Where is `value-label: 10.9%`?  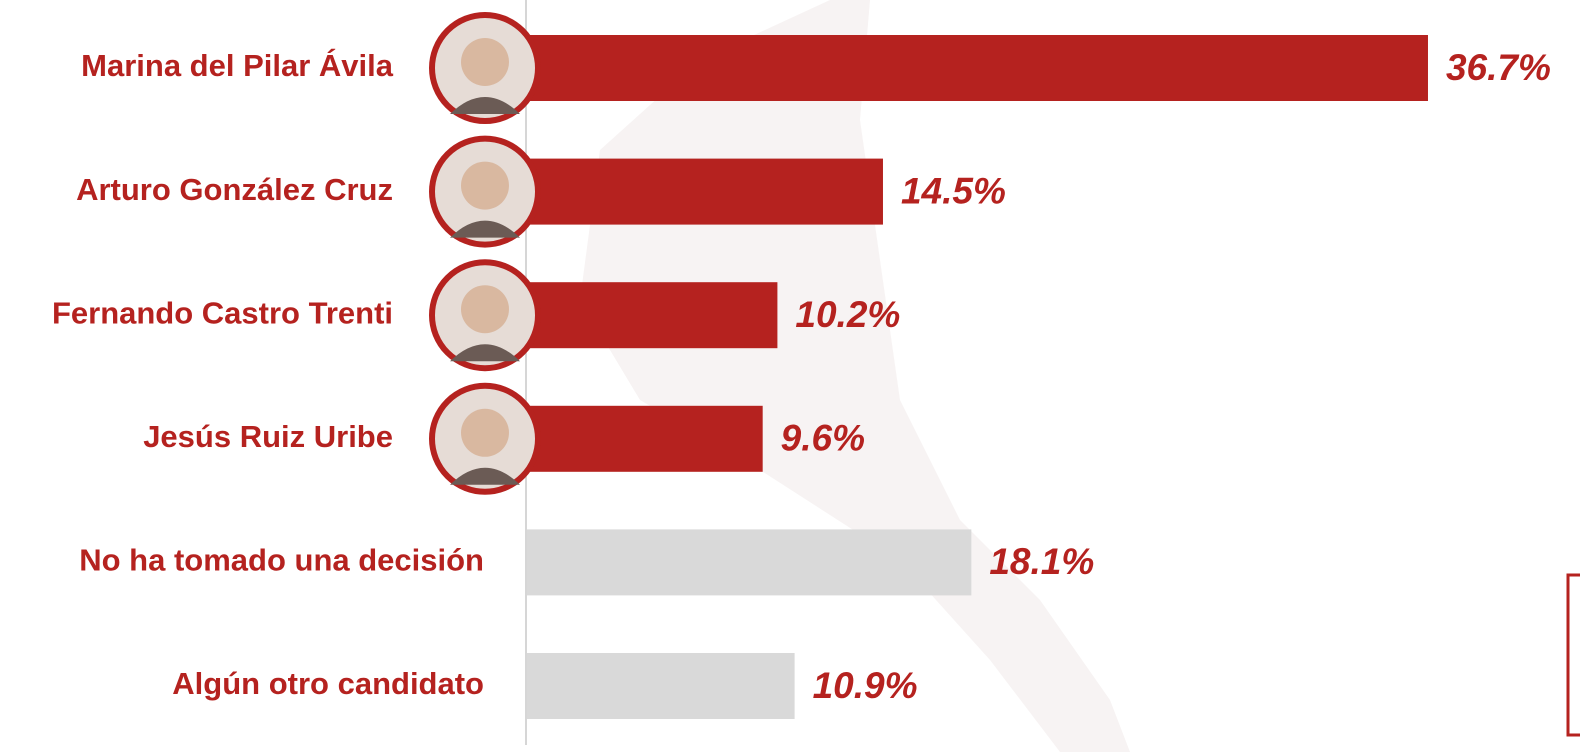
value-label: 10.9% is located at coordinates (865, 685).